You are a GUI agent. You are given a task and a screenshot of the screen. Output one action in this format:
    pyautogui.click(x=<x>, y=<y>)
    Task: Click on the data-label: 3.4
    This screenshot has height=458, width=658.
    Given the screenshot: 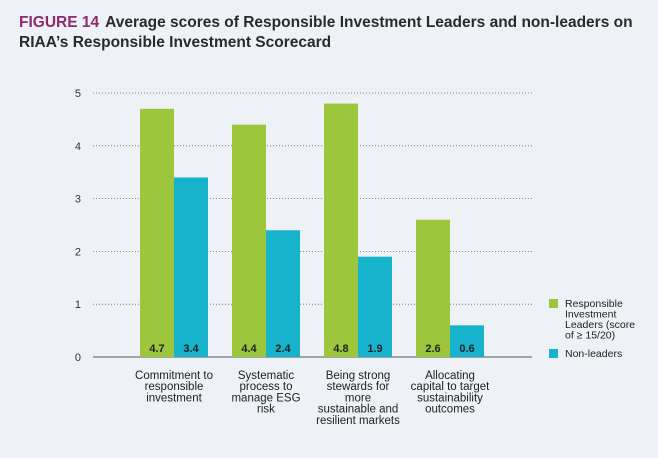 What is the action you would take?
    pyautogui.click(x=191, y=349)
    